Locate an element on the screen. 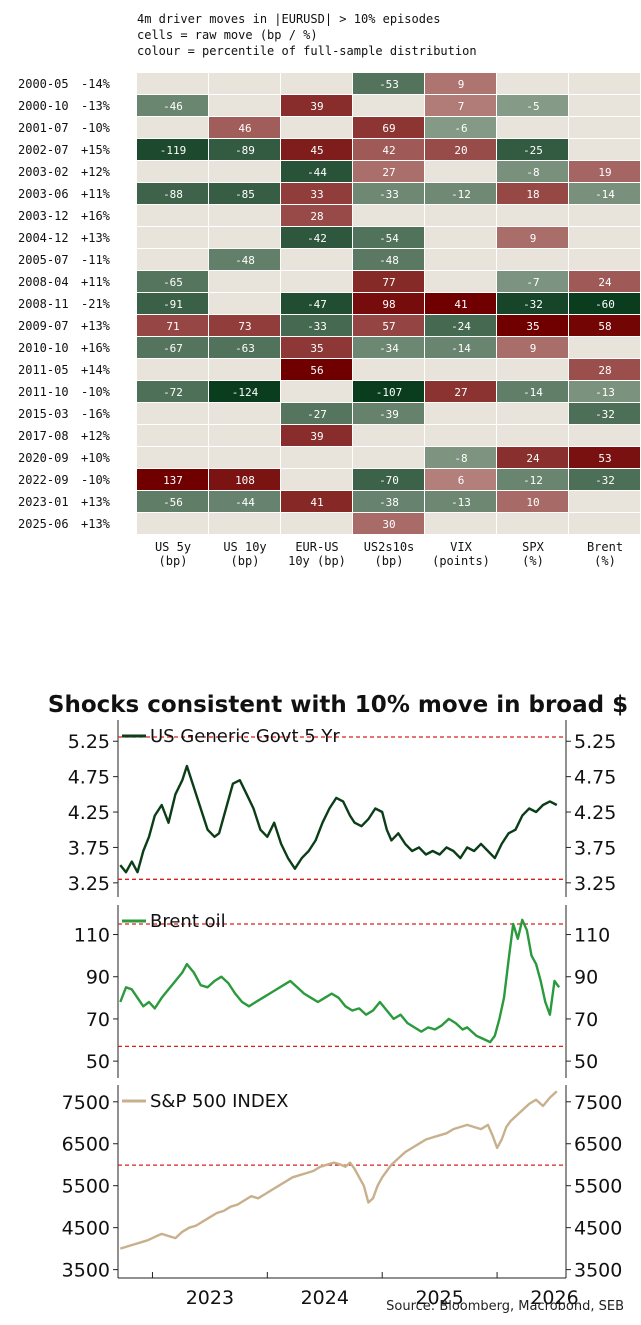  row-move-label: -13% is located at coordinates (96, 106).